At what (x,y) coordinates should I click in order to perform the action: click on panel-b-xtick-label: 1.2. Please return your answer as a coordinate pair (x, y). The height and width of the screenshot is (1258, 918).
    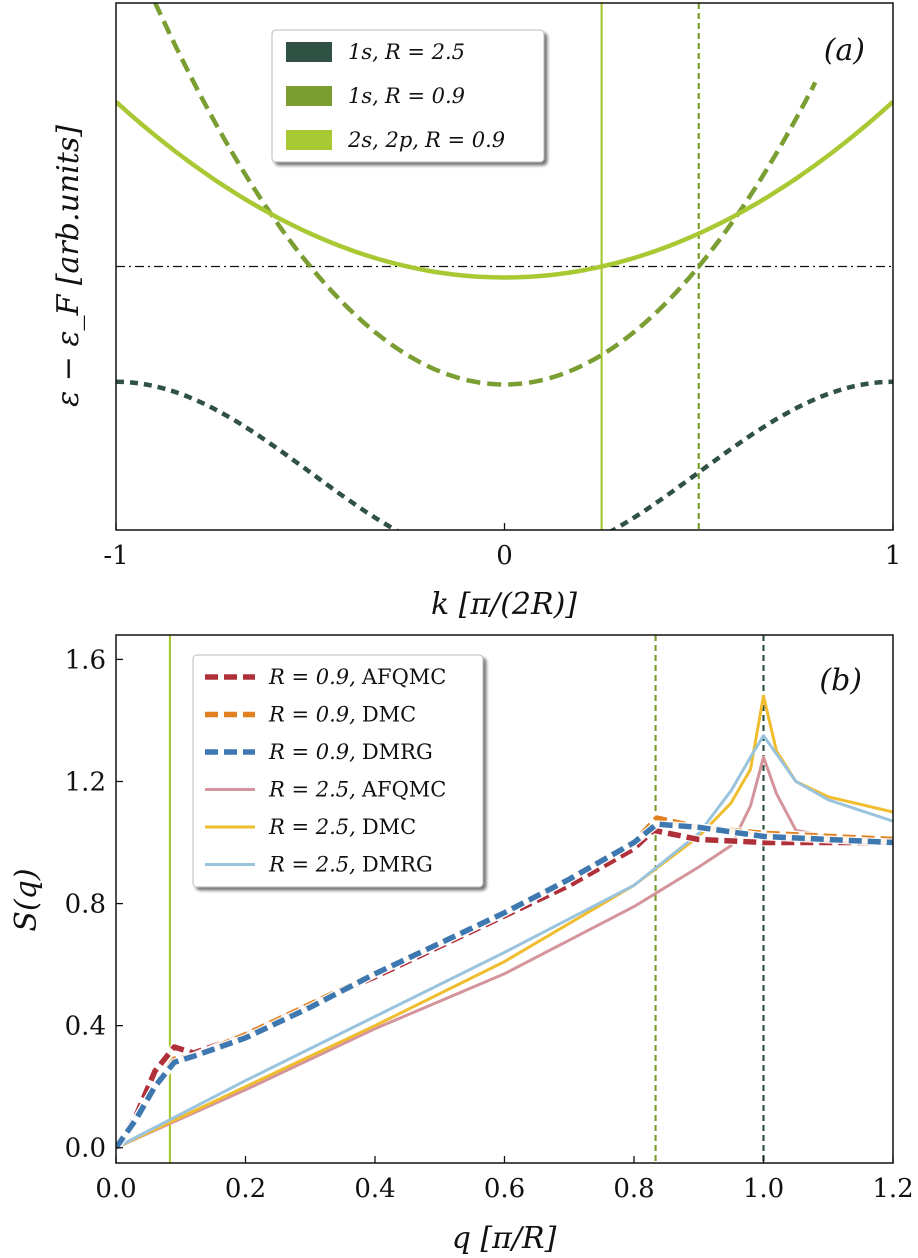
    Looking at the image, I should click on (892, 1189).